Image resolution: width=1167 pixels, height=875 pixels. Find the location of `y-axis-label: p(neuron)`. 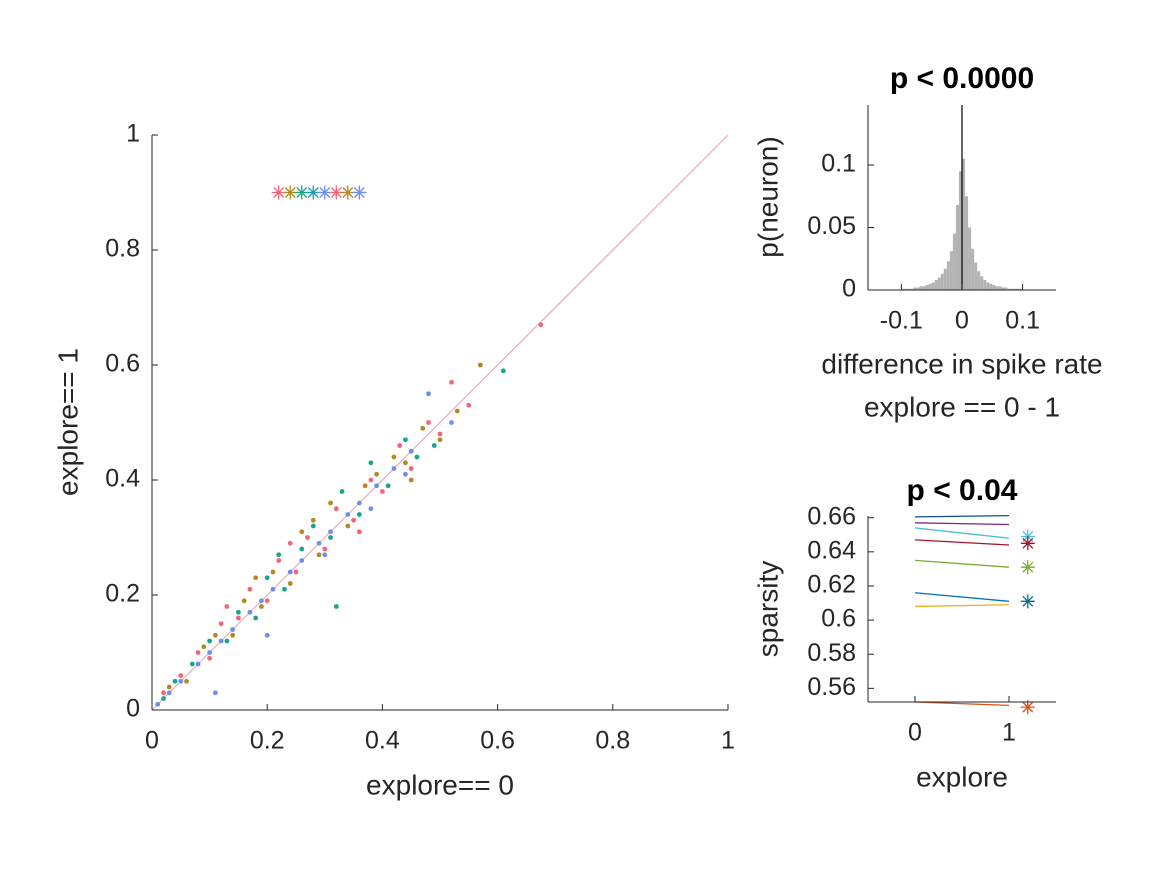

y-axis-label: p(neuron) is located at coordinates (767, 196).